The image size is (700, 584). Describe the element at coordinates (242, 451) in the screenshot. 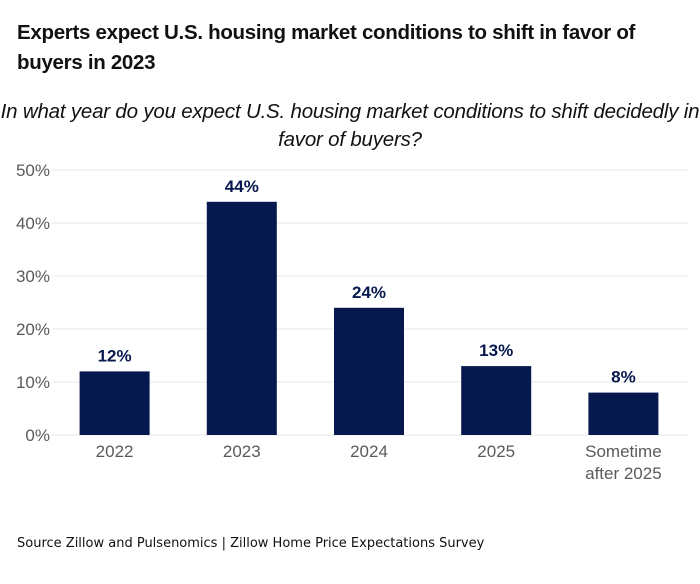

I see `x-tick-label: 2023` at that location.